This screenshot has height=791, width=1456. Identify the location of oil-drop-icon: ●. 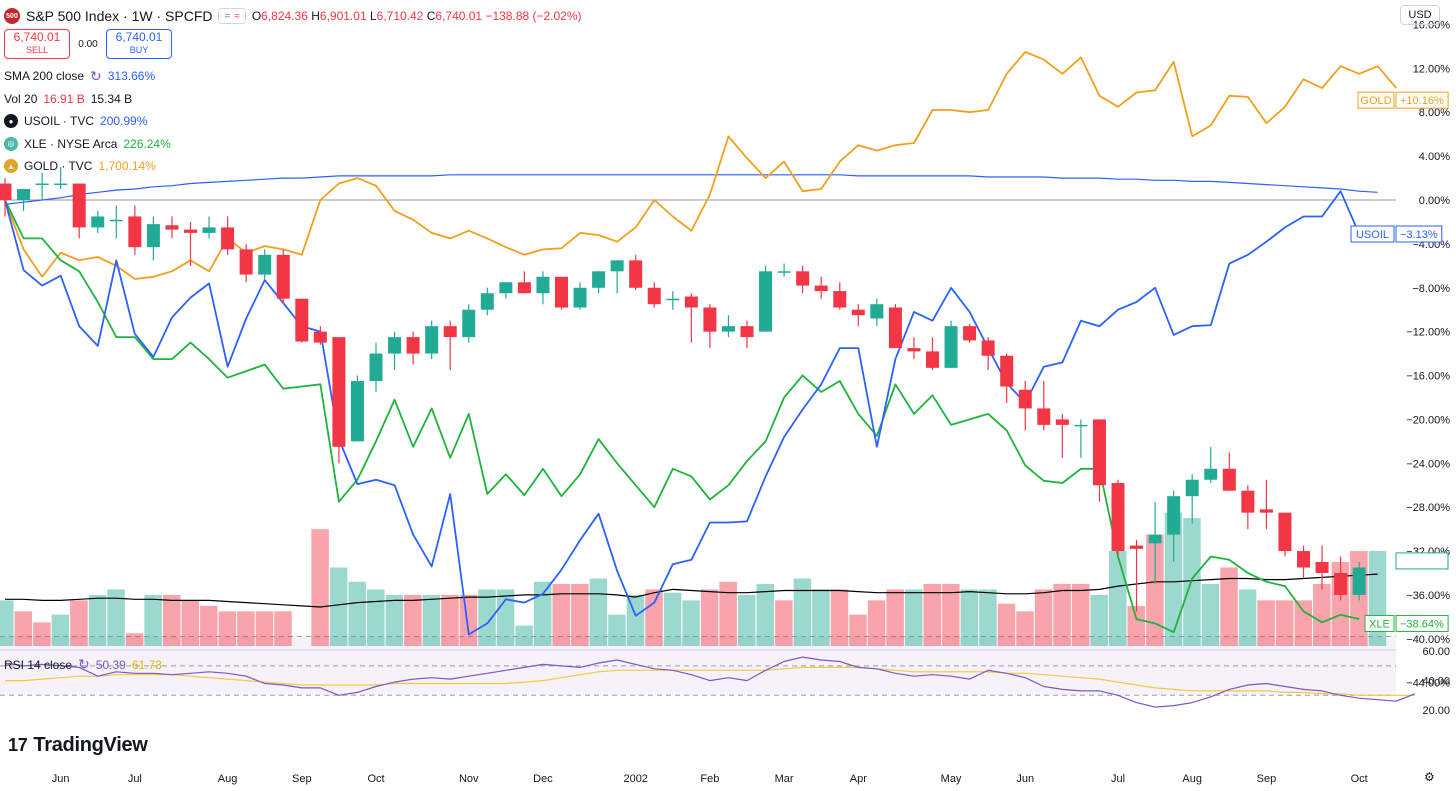
(11, 121).